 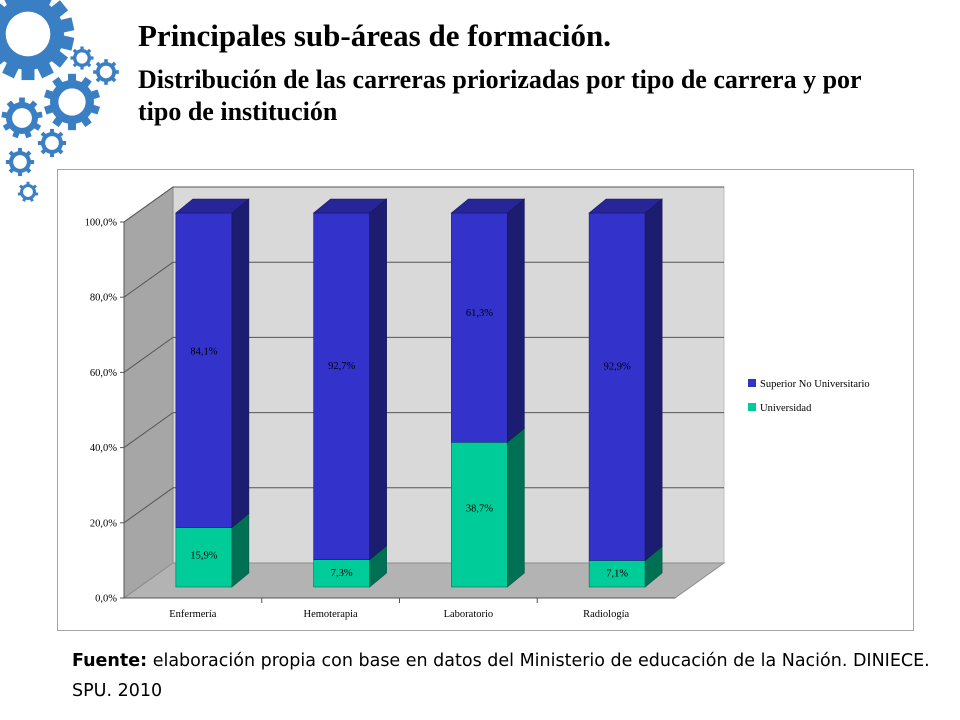 What do you see at coordinates (103, 523) in the screenshot?
I see `y-tick-label: 20,0%` at bounding box center [103, 523].